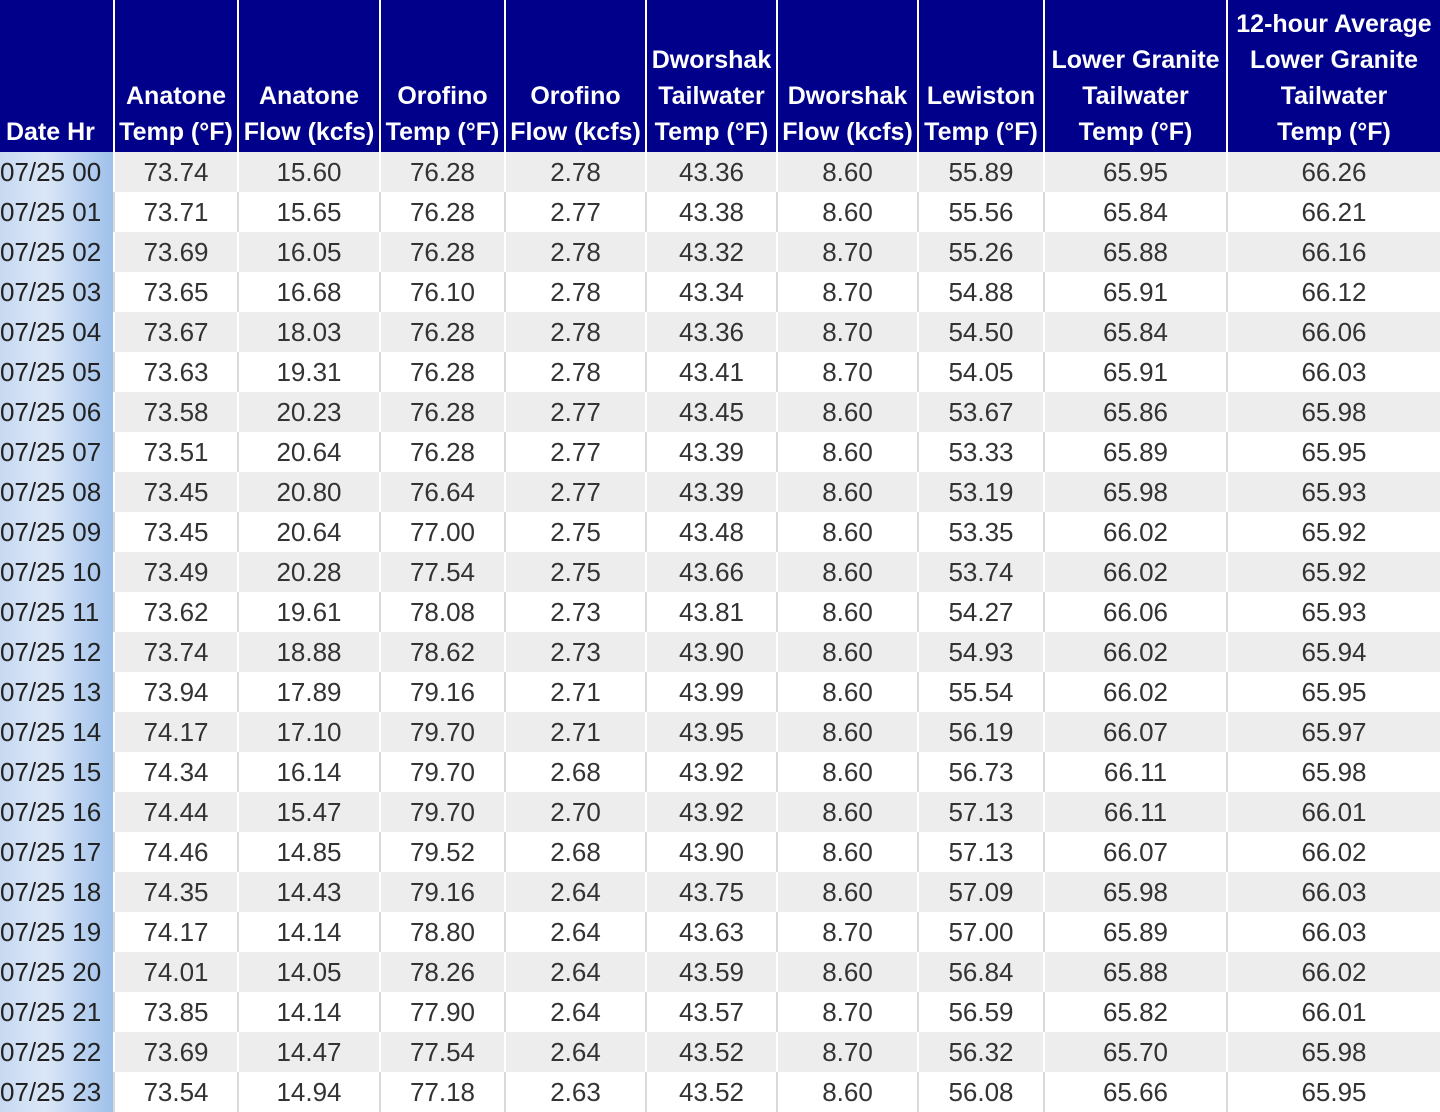  What do you see at coordinates (442, 972) in the screenshot?
I see `value-cell: 78.26` at bounding box center [442, 972].